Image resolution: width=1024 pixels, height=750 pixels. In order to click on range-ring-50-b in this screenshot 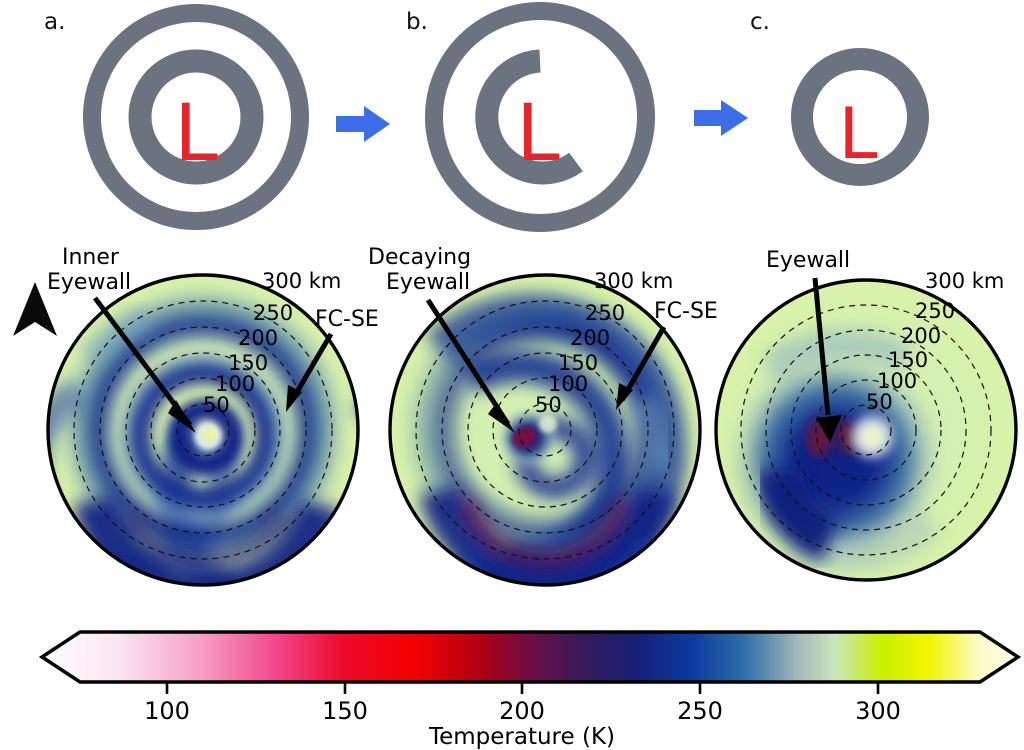, I will do `click(545, 430)`.